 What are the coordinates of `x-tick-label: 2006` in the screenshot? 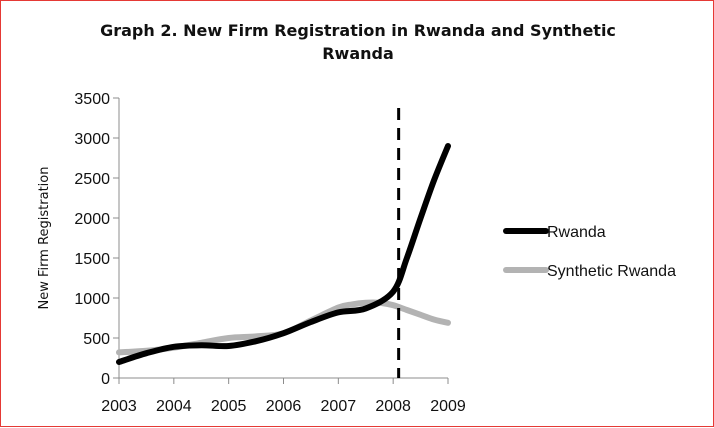 It's located at (284, 406).